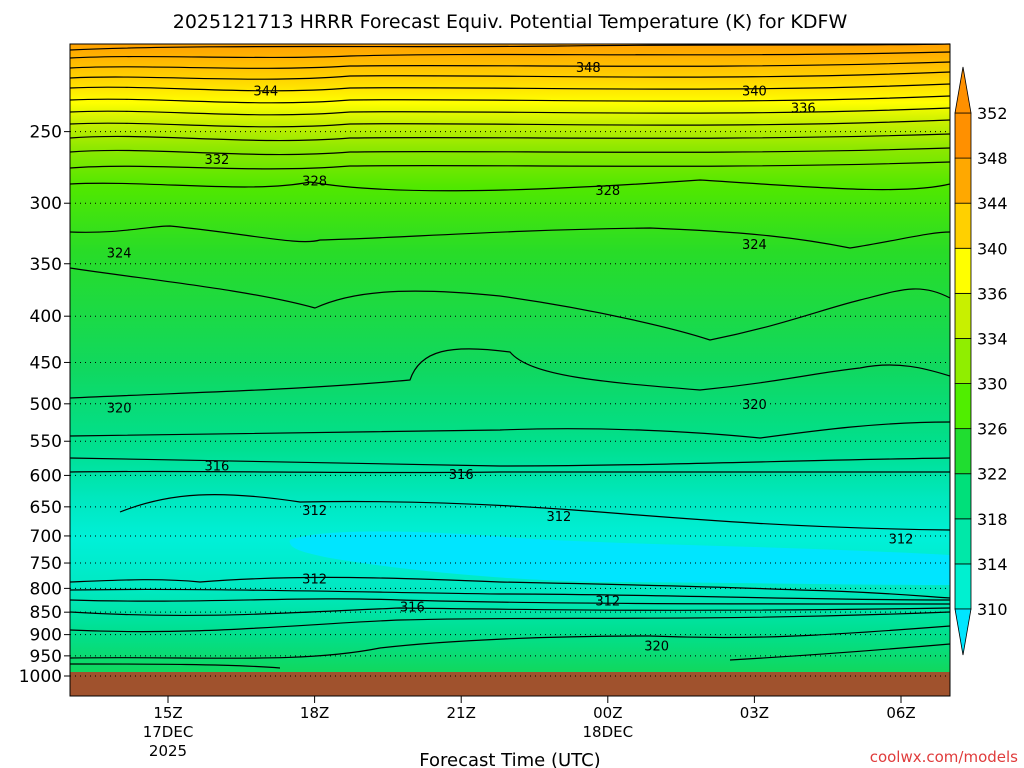 Image resolution: width=1024 pixels, height=768 pixels. What do you see at coordinates (588, 68) in the screenshot?
I see `contour-label: 348` at bounding box center [588, 68].